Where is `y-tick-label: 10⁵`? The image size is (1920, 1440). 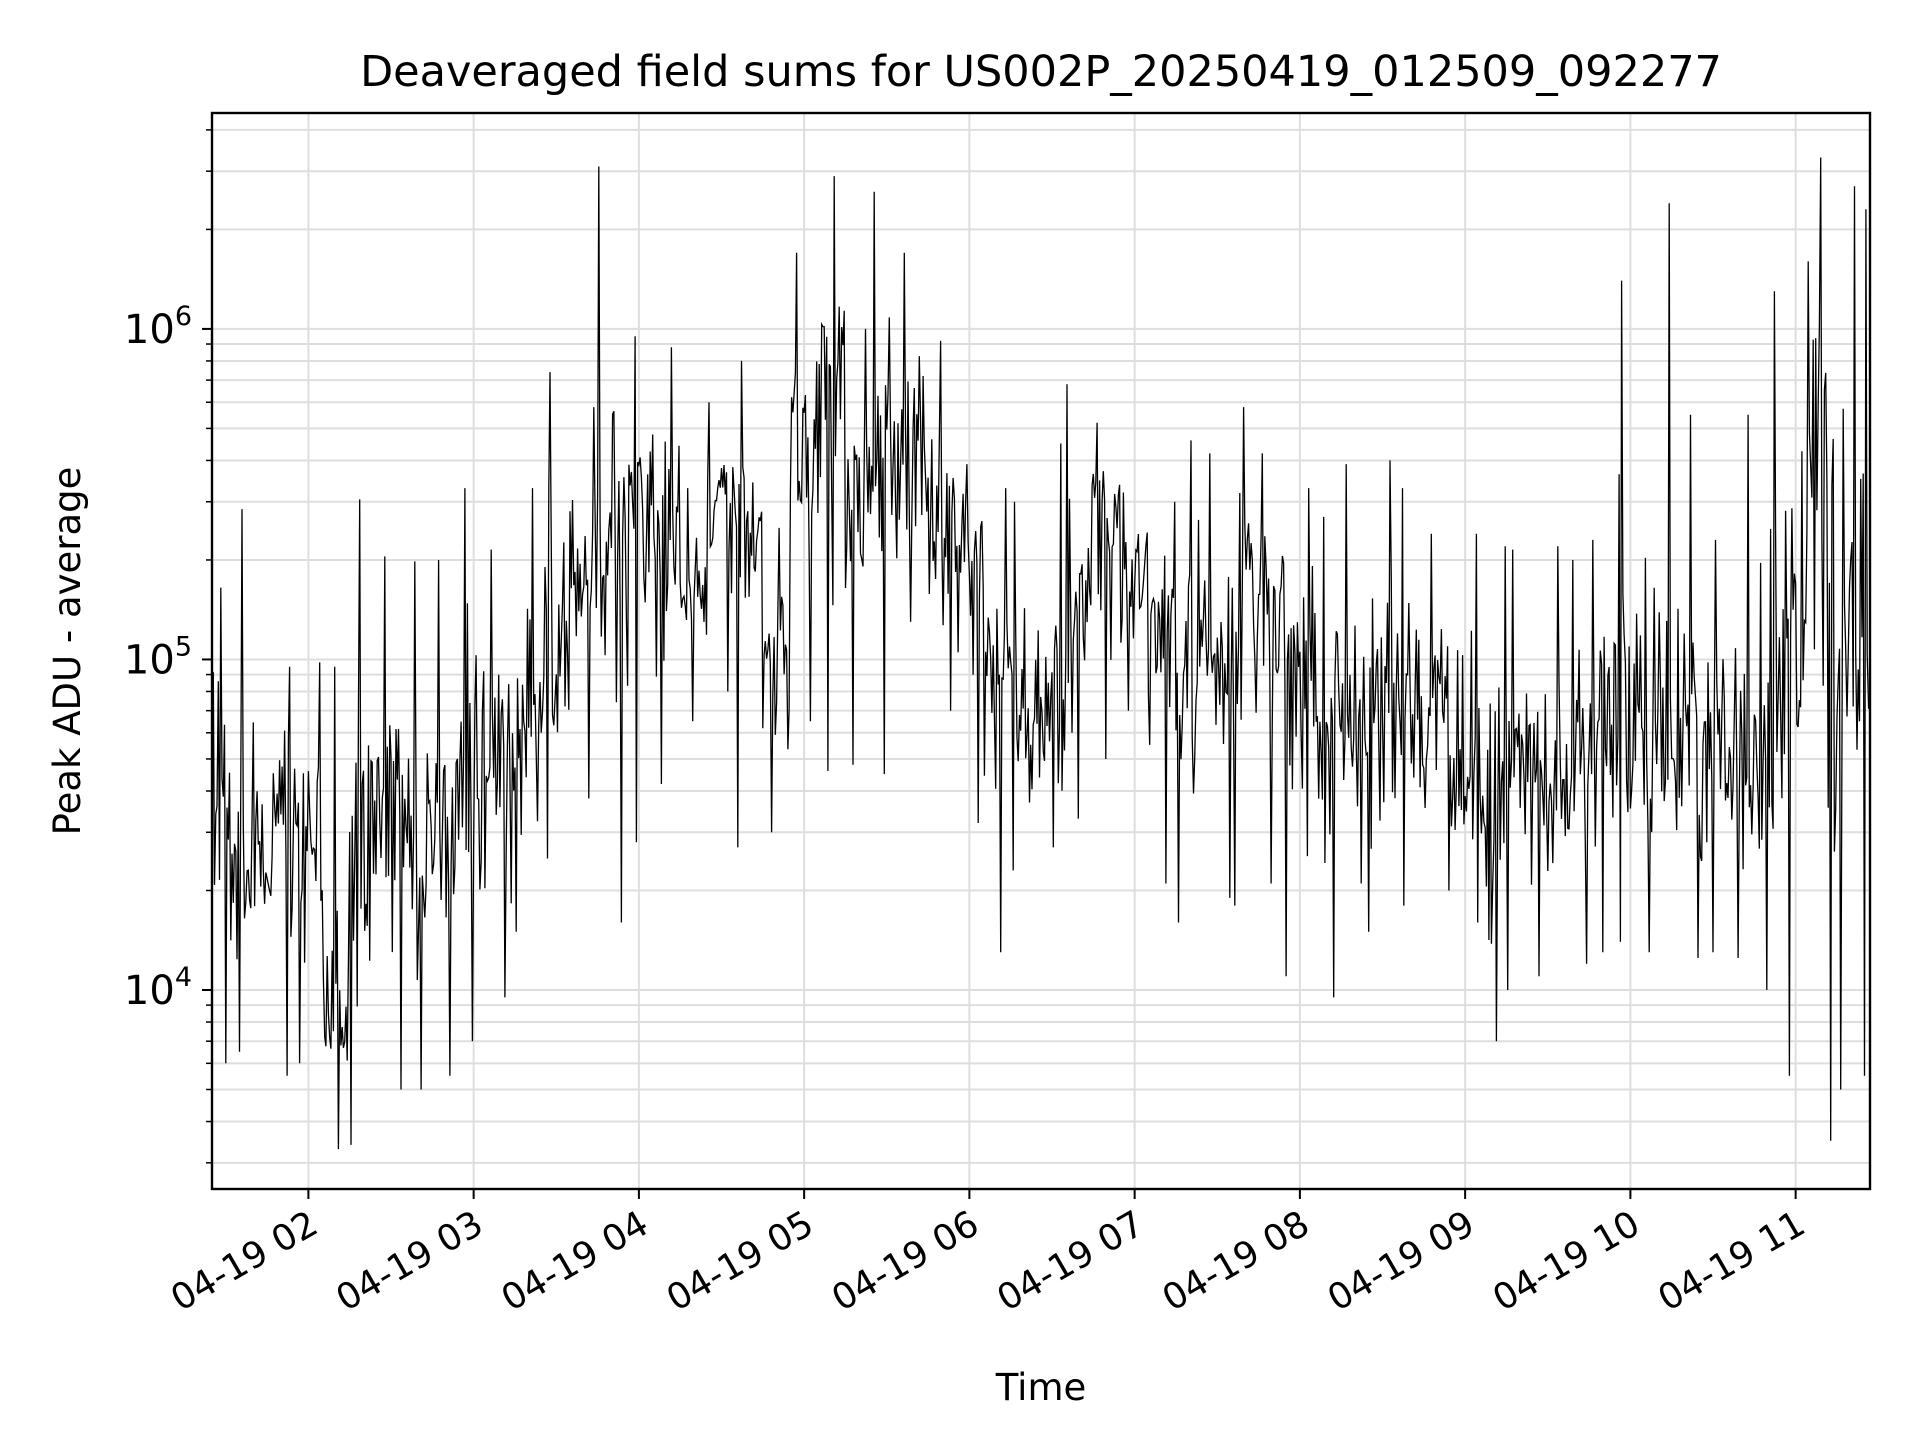 y-tick-label: 10⁵ is located at coordinates (158, 657).